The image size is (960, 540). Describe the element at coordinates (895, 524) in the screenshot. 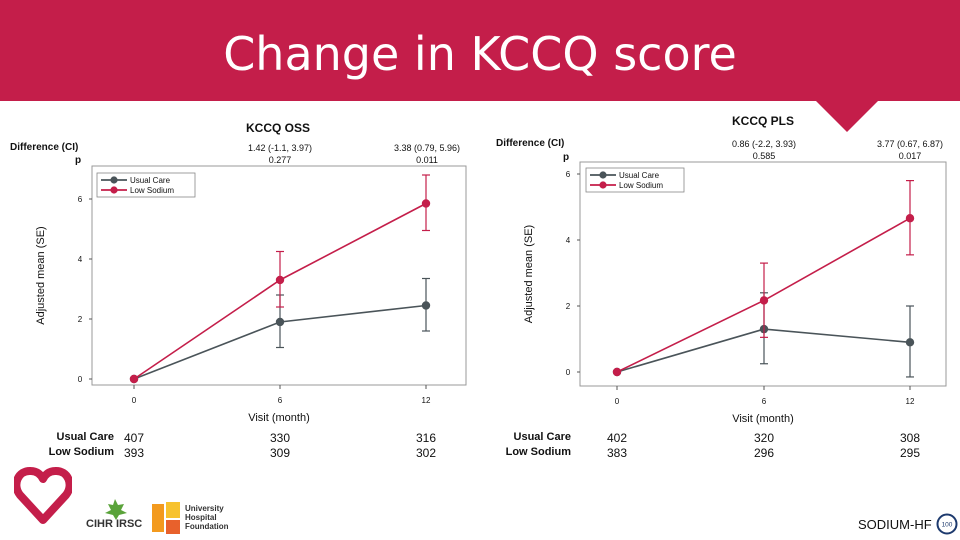

I see `sodium-hf-brand: SODIUM-HF` at that location.